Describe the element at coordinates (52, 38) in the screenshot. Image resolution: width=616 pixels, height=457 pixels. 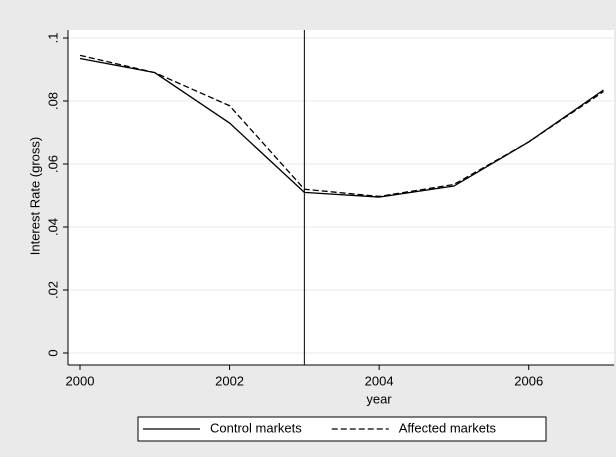
I see `y-tick-label: .1` at that location.